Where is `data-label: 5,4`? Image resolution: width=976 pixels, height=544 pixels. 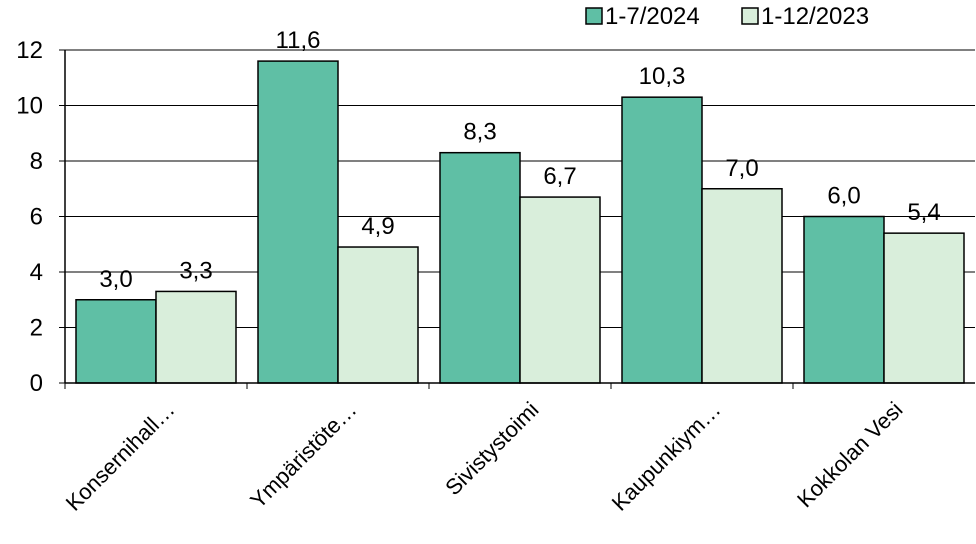
data-label: 5,4 is located at coordinates (923, 212).